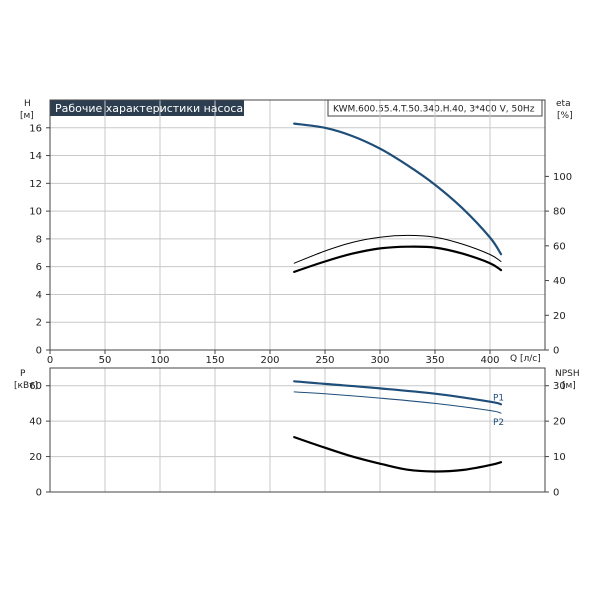  I want to click on y-tick-label-left: 12, so click(35, 184).